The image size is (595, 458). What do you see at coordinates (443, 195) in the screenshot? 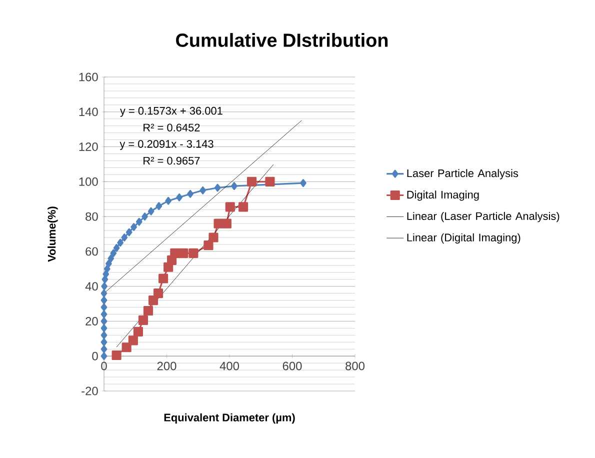
I see `legend-label: Digital Imaging` at bounding box center [443, 195].